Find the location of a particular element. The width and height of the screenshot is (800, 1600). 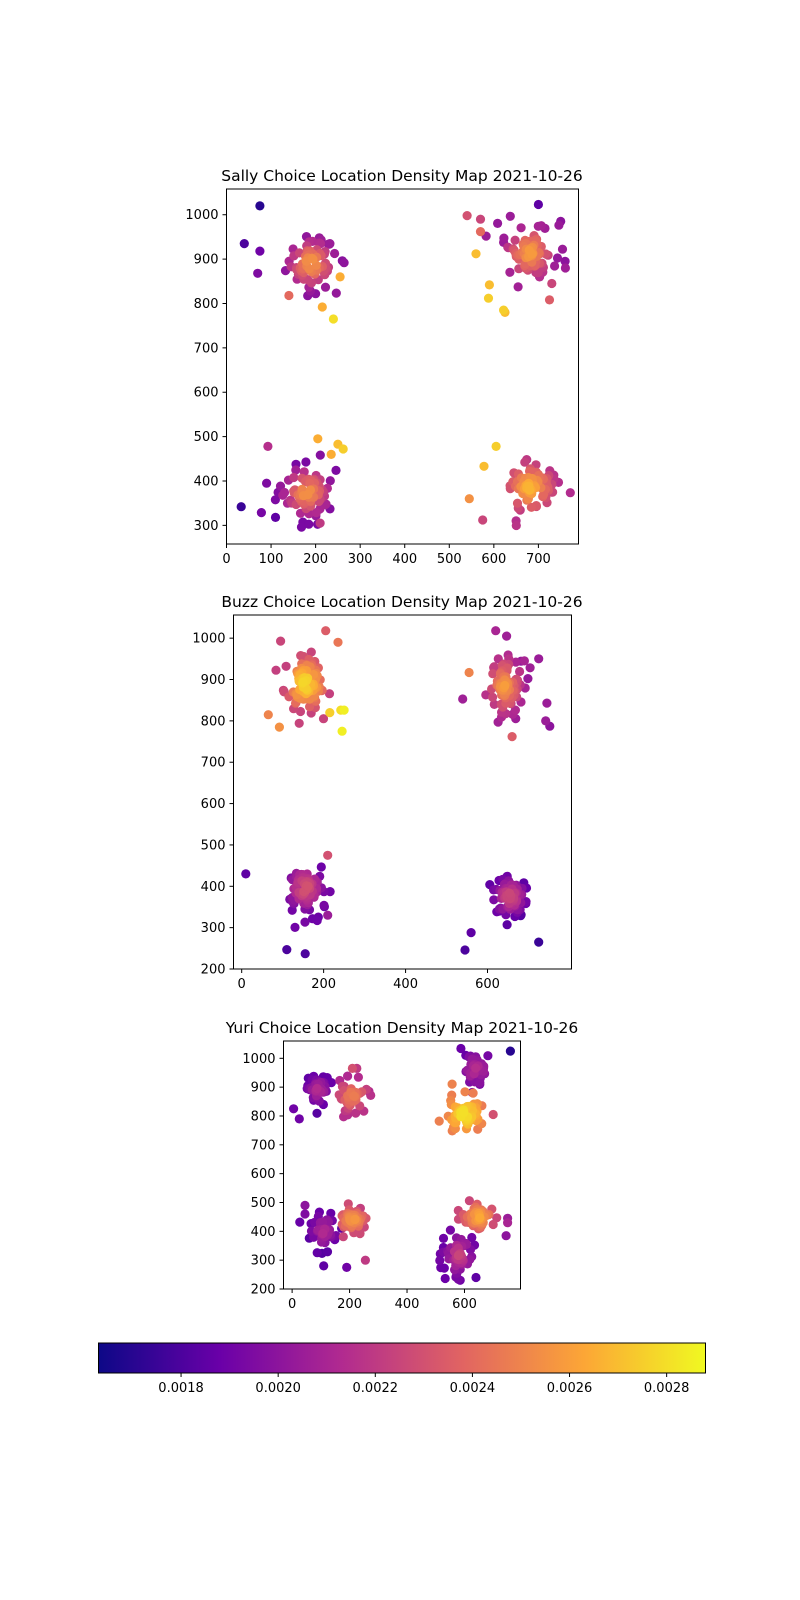

buzz-plot-frame is located at coordinates (402, 792).